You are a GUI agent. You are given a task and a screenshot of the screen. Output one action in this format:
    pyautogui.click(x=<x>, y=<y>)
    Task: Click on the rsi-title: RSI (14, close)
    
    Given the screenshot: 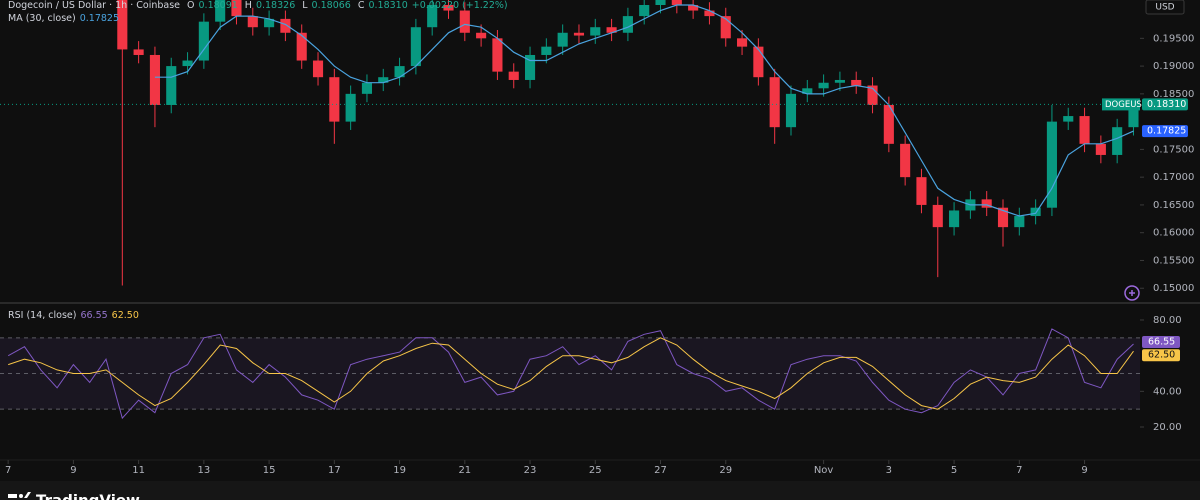 What is the action you would take?
    pyautogui.click(x=42, y=315)
    